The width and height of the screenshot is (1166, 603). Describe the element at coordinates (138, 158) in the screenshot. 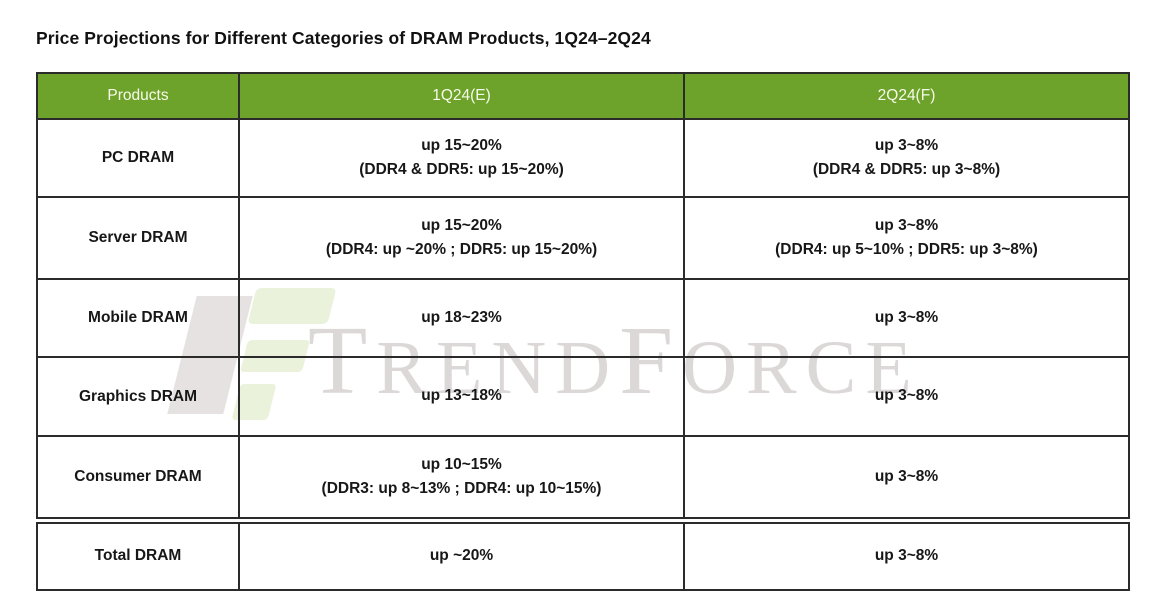

I see `product-label: PC DRAM` at that location.